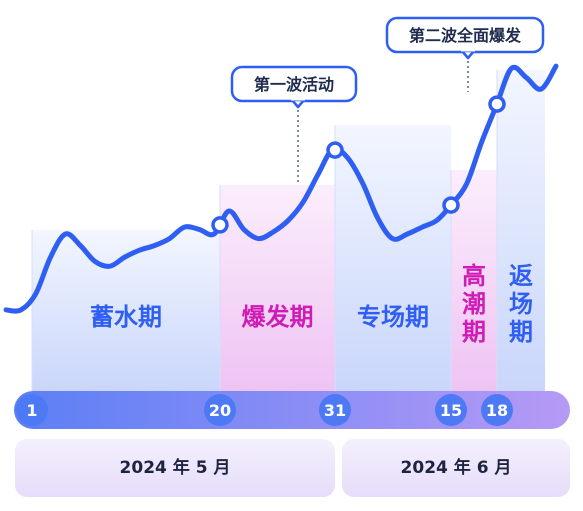 The height and width of the screenshot is (511, 583). Describe the element at coordinates (264, 410) in the screenshot. I see `day-ticks: 1 20 31 15 18` at that location.